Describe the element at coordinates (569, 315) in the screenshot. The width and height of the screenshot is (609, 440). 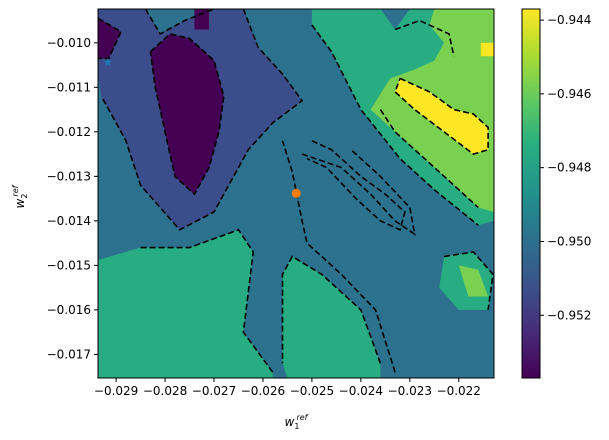
I see `colorbar-tick-label: −0.952` at that location.